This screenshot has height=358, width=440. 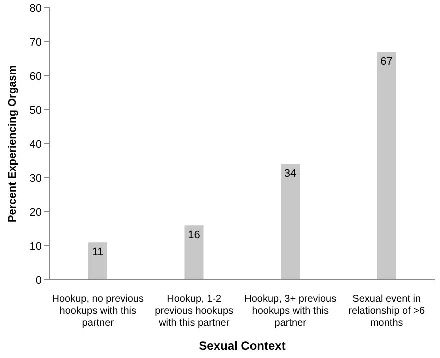 I want to click on x-tick-label: Sexual event in relationship of >6 months, so click(x=387, y=311).